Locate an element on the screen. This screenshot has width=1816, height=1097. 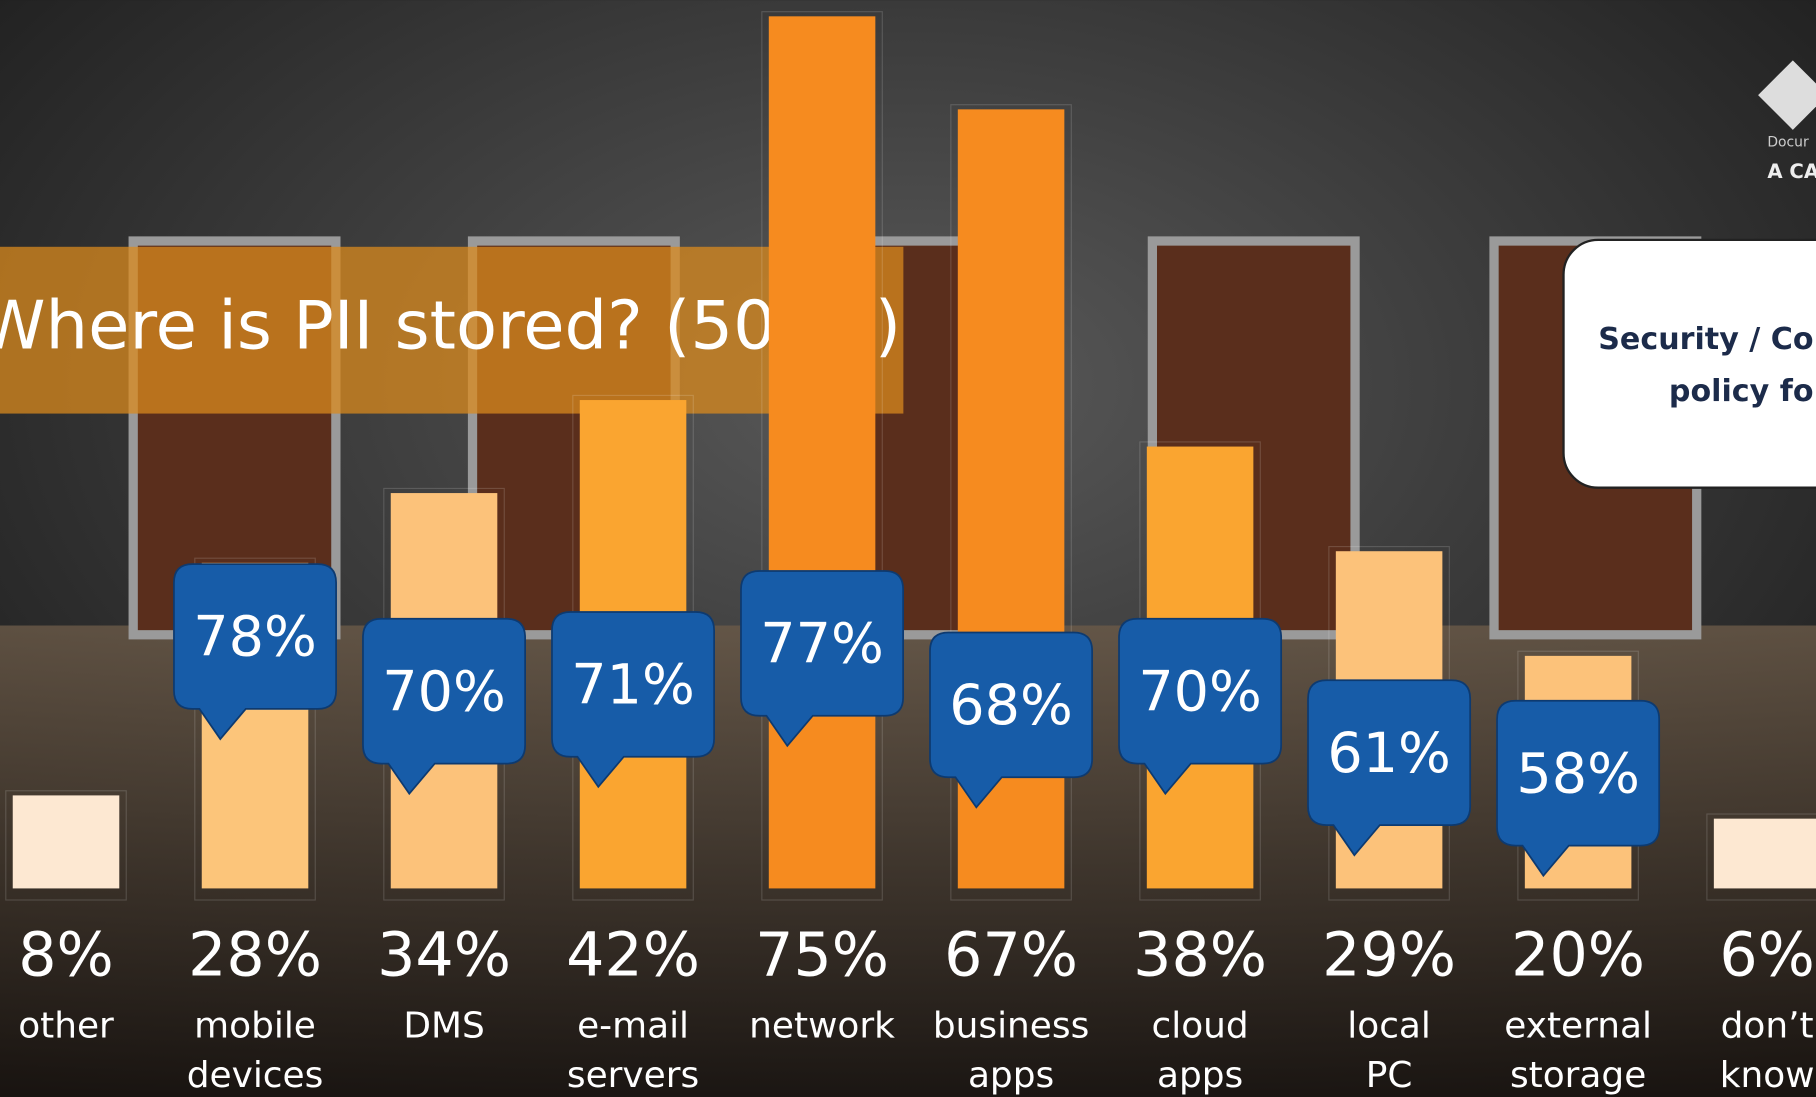
logo-text: A CA is located at coordinates (1791, 171).